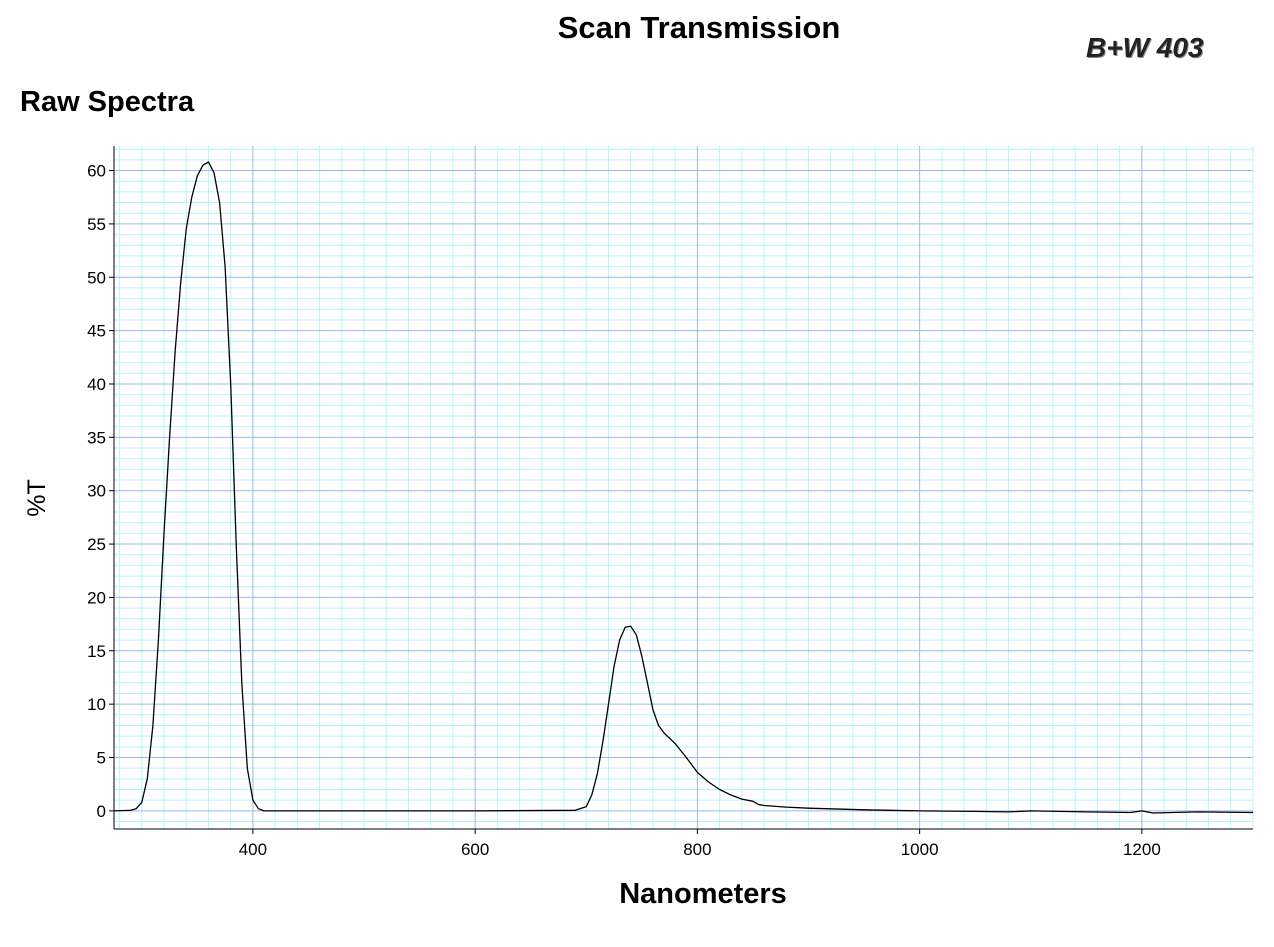 The image size is (1274, 947). I want to click on x-tick-label: 1000, so click(920, 849).